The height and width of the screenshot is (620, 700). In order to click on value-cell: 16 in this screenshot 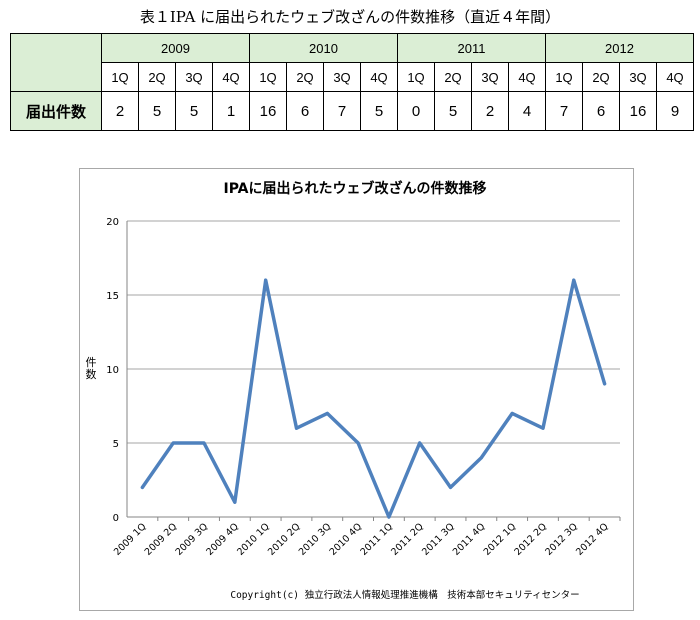, I will do `click(638, 111)`.